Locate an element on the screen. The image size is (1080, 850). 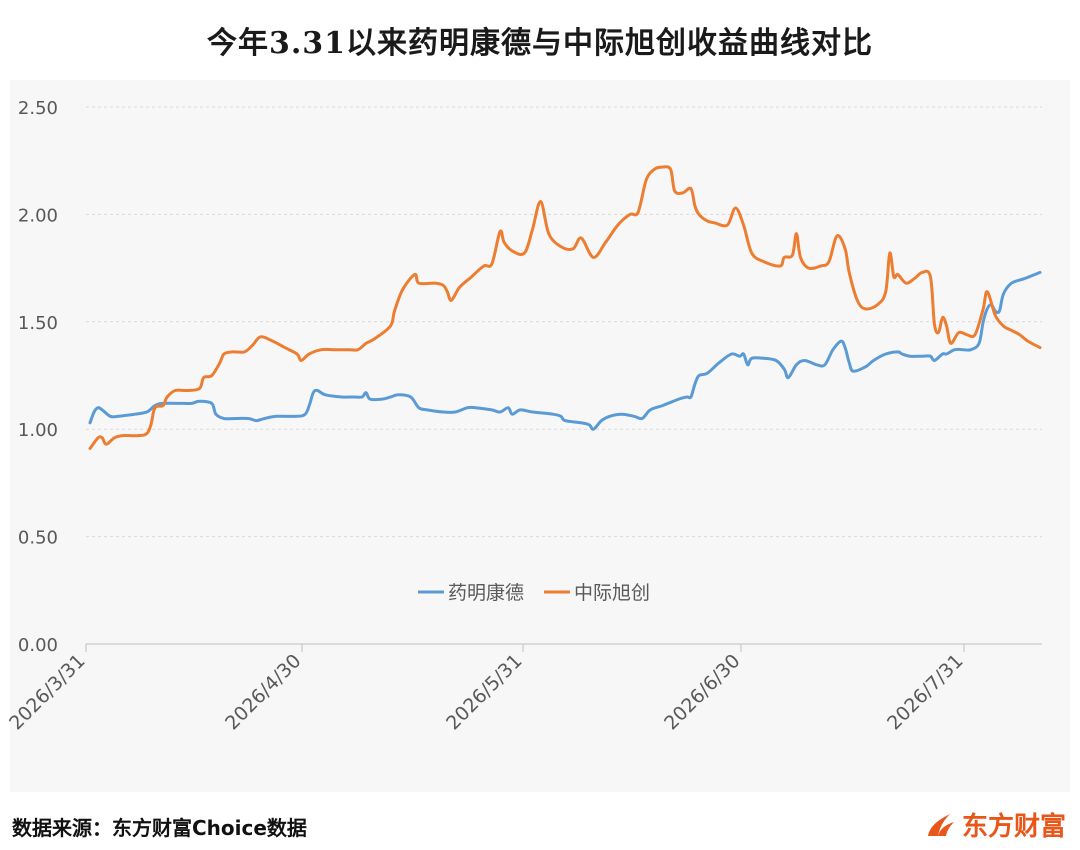
brand-logo: 东方财富 is located at coordinates (995, 824).